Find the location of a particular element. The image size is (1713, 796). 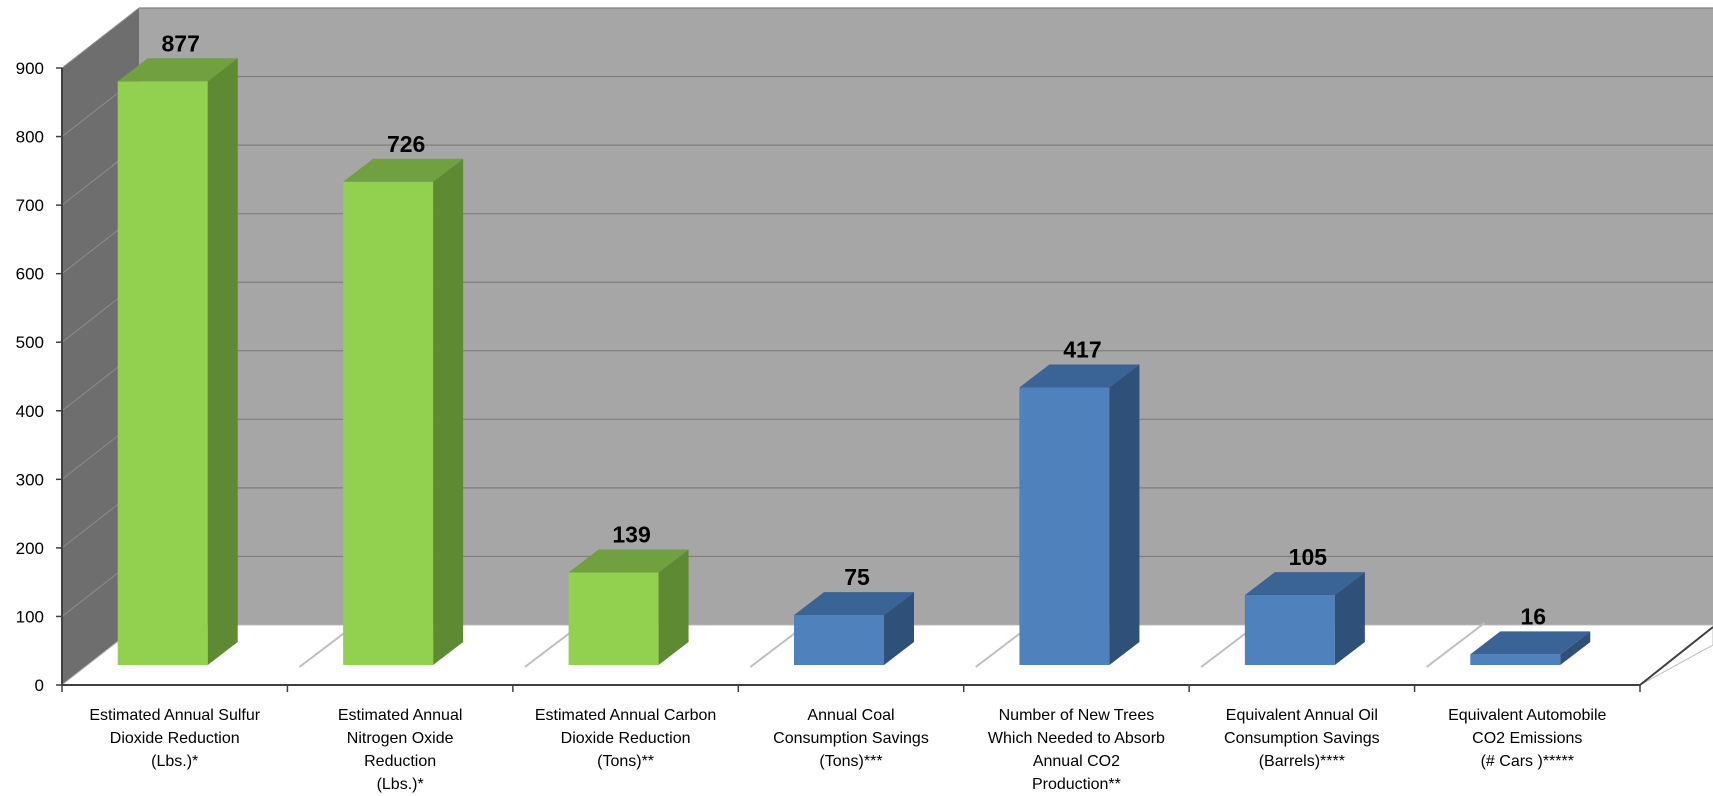

category-label-line: Equivalent Annual Oil is located at coordinates (1302, 715).